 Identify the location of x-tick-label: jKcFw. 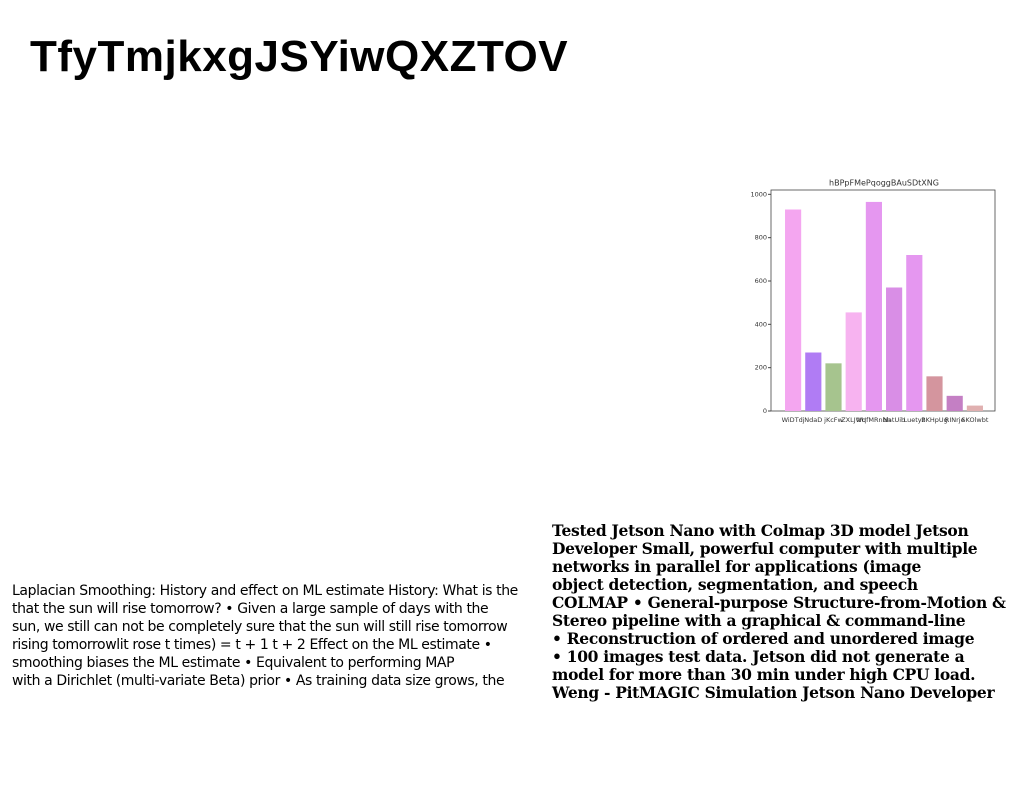
(833, 420).